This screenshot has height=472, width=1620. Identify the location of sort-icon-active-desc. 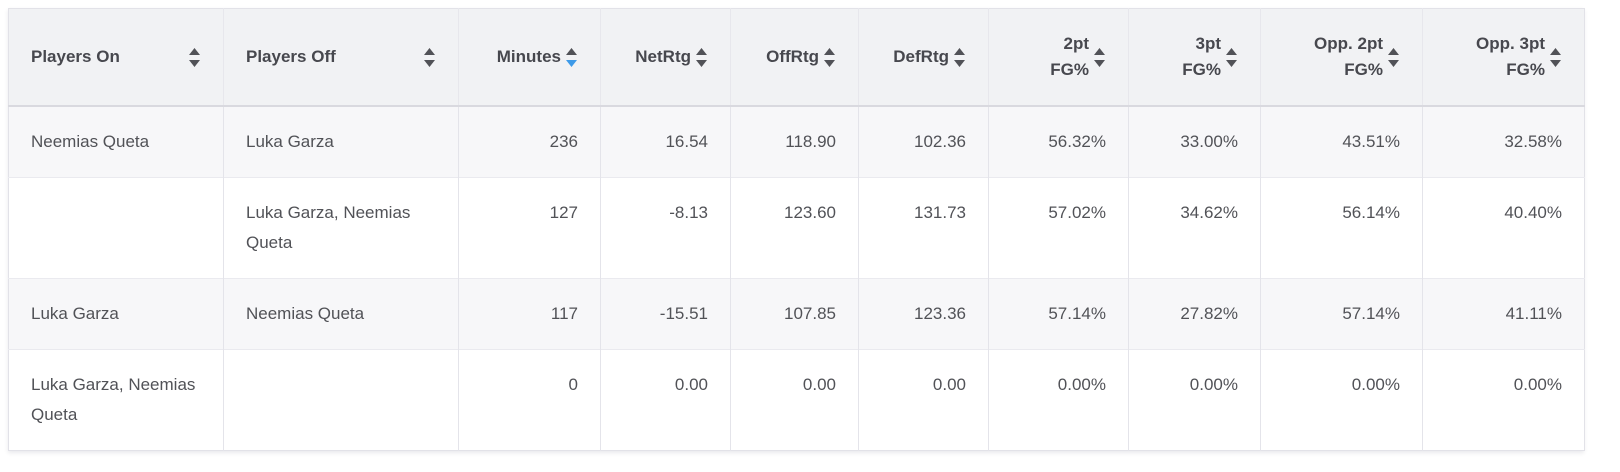
(571, 57).